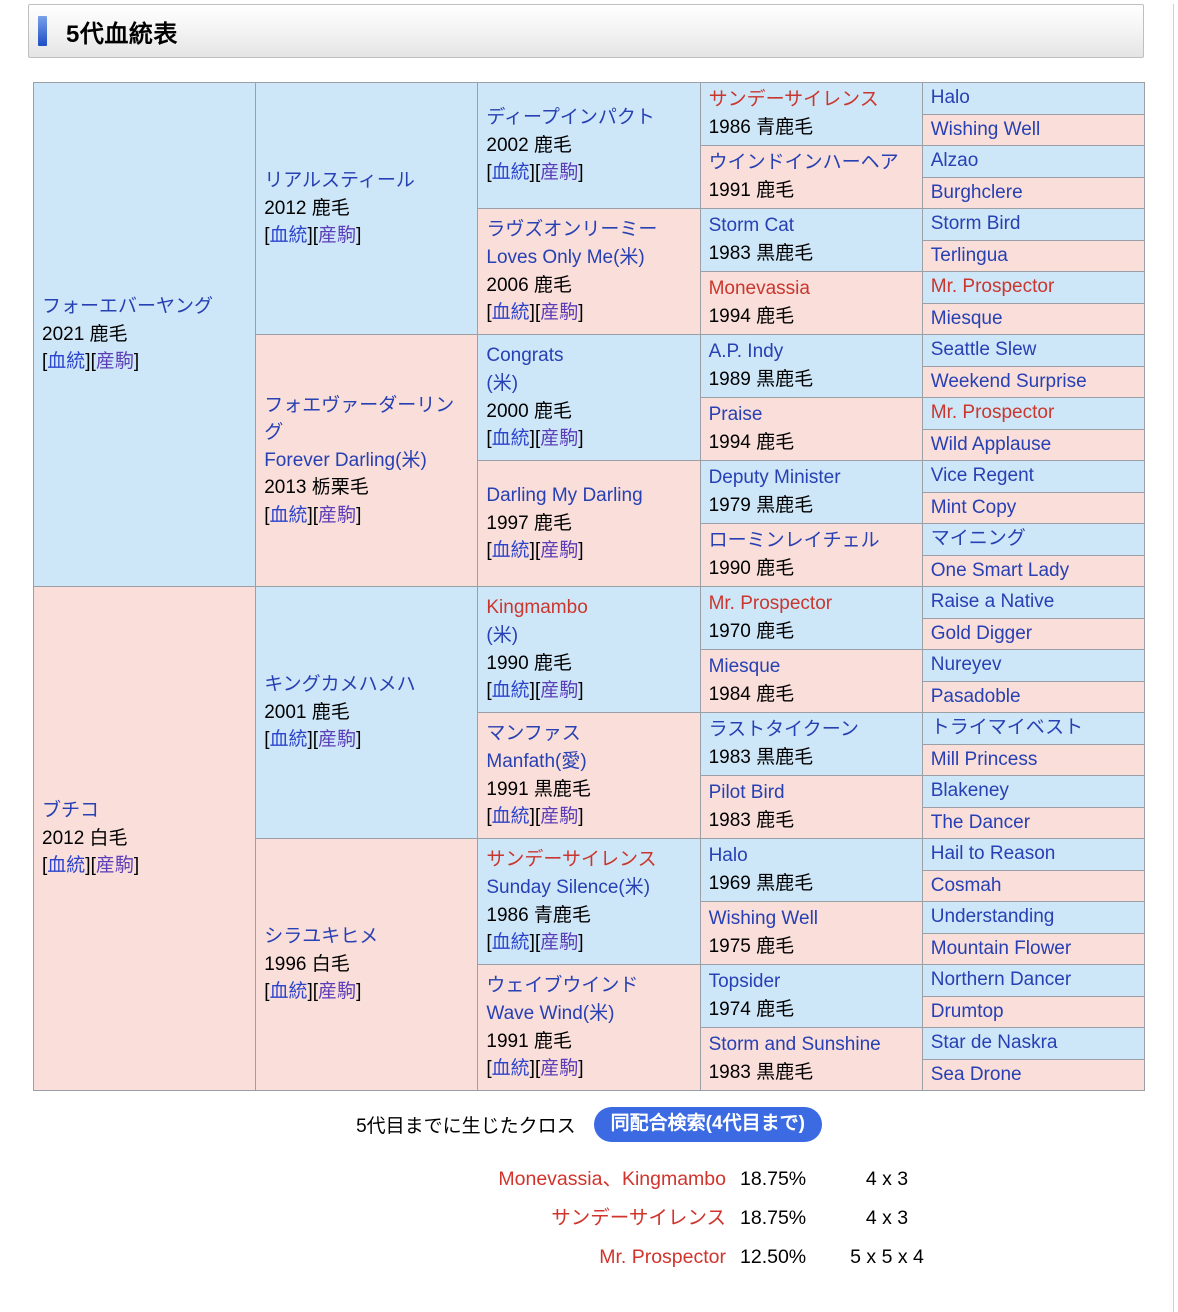 The width and height of the screenshot is (1178, 1312). What do you see at coordinates (994, 1043) in the screenshot?
I see `horse-name-link: Star de Naskra` at bounding box center [994, 1043].